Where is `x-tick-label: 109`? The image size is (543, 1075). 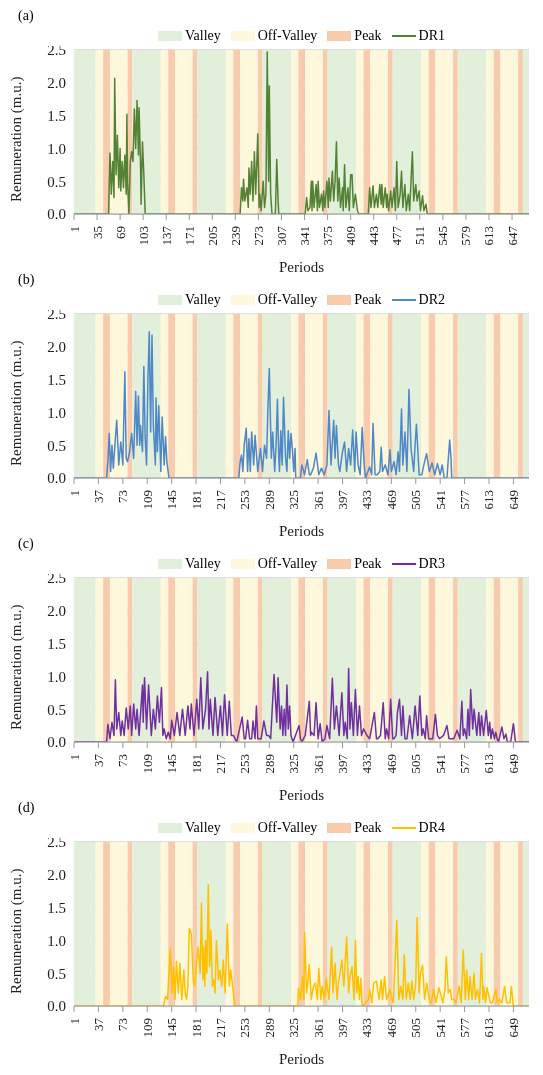
x-tick-label: 109 is located at coordinates (147, 1028).